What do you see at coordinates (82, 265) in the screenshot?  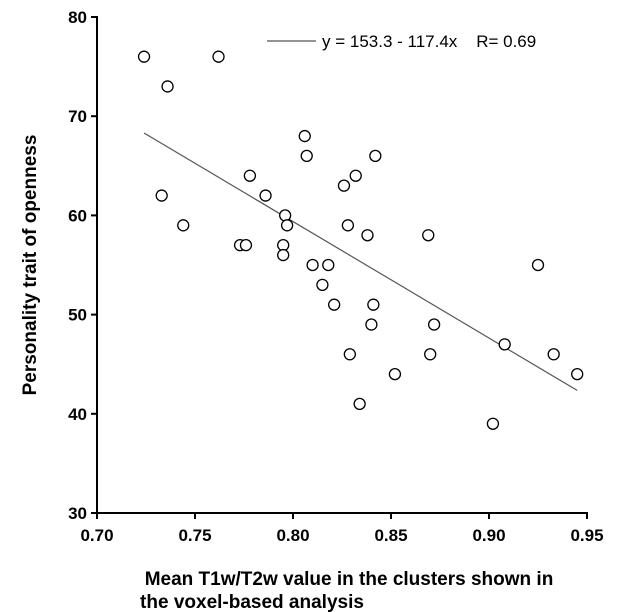 I see `y-ticks: 30 40 50 60 70 80` at bounding box center [82, 265].